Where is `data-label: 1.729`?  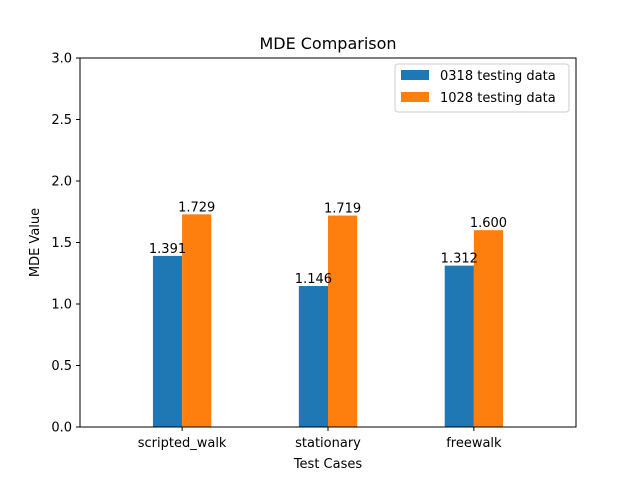 data-label: 1.729 is located at coordinates (196, 207).